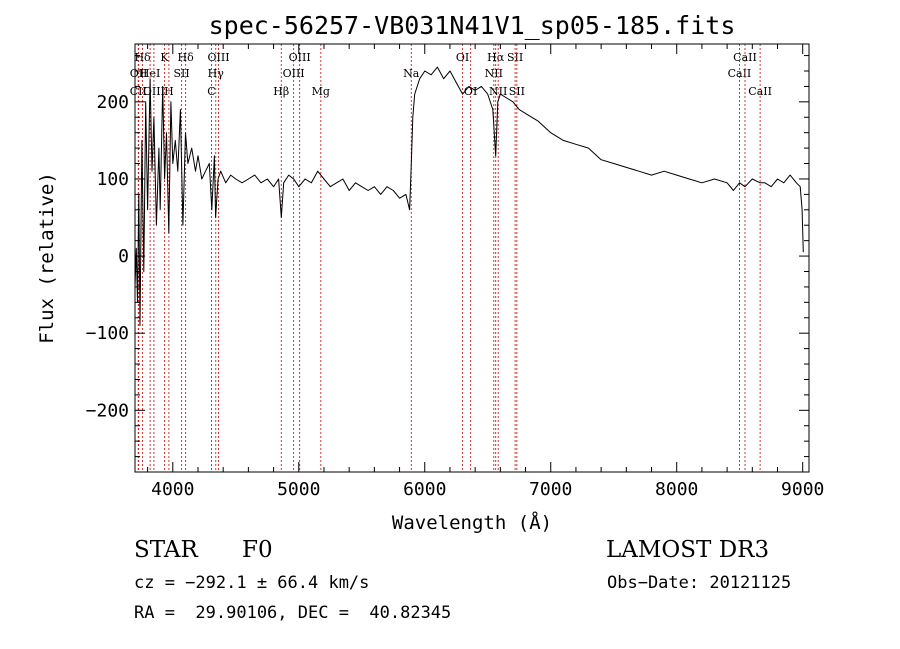 This screenshot has height=649, width=900. Describe the element at coordinates (123, 256) in the screenshot. I see `y-tick-label: 0` at that location.